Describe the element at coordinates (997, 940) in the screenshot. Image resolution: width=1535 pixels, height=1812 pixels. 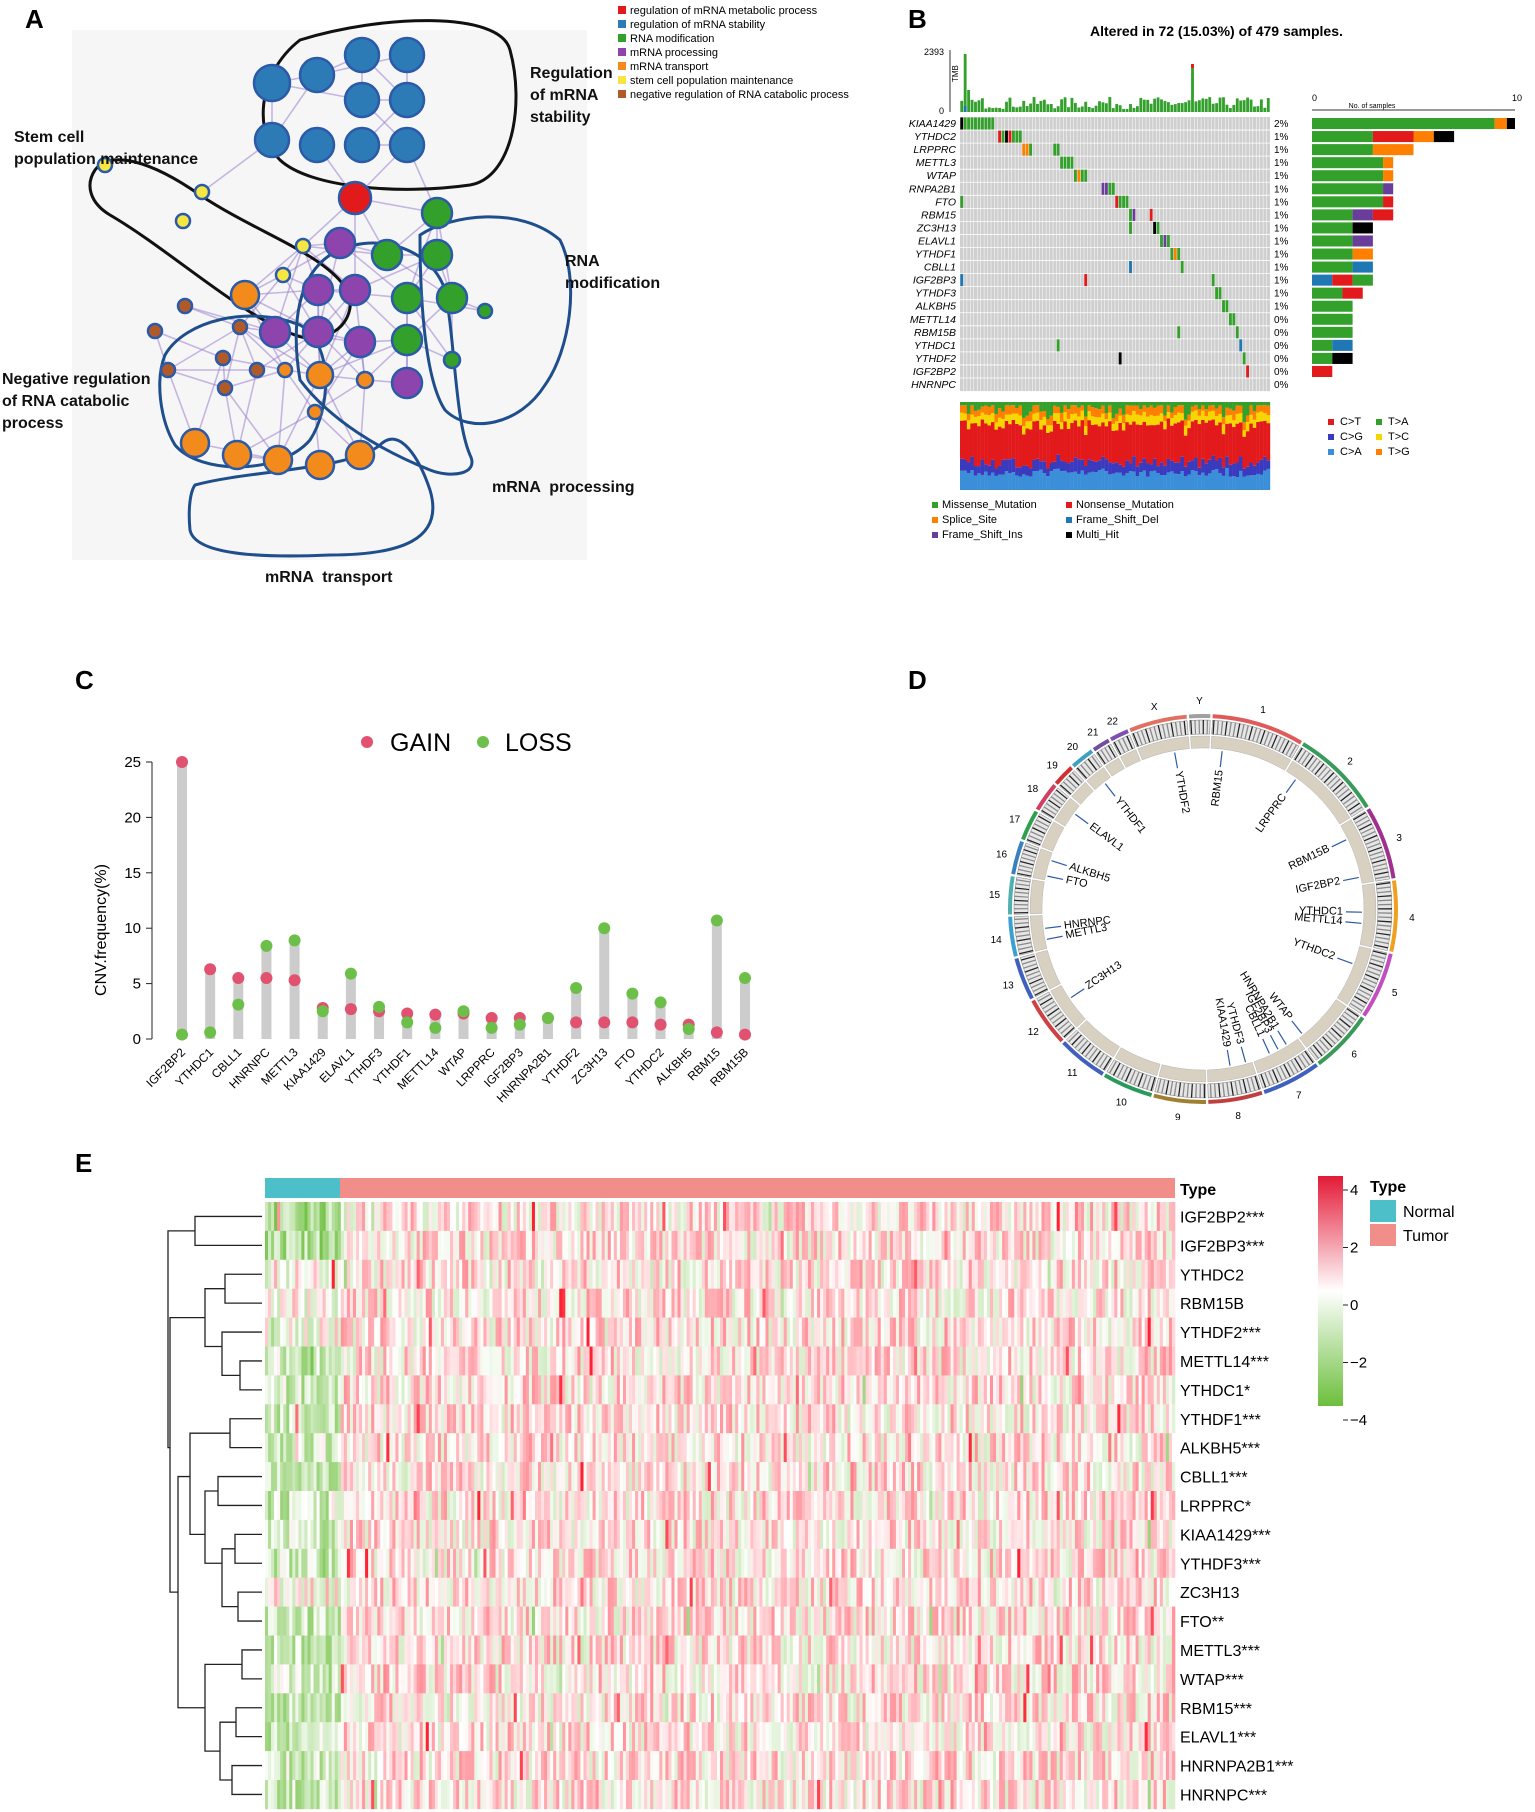
I see `chromosome-label: 14` at that location.